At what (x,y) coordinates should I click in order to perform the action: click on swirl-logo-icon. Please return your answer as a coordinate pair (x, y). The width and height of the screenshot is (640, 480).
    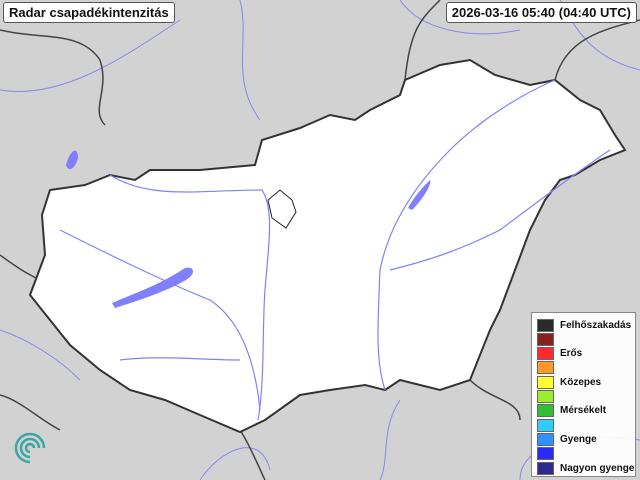
    Looking at the image, I should click on (30, 448).